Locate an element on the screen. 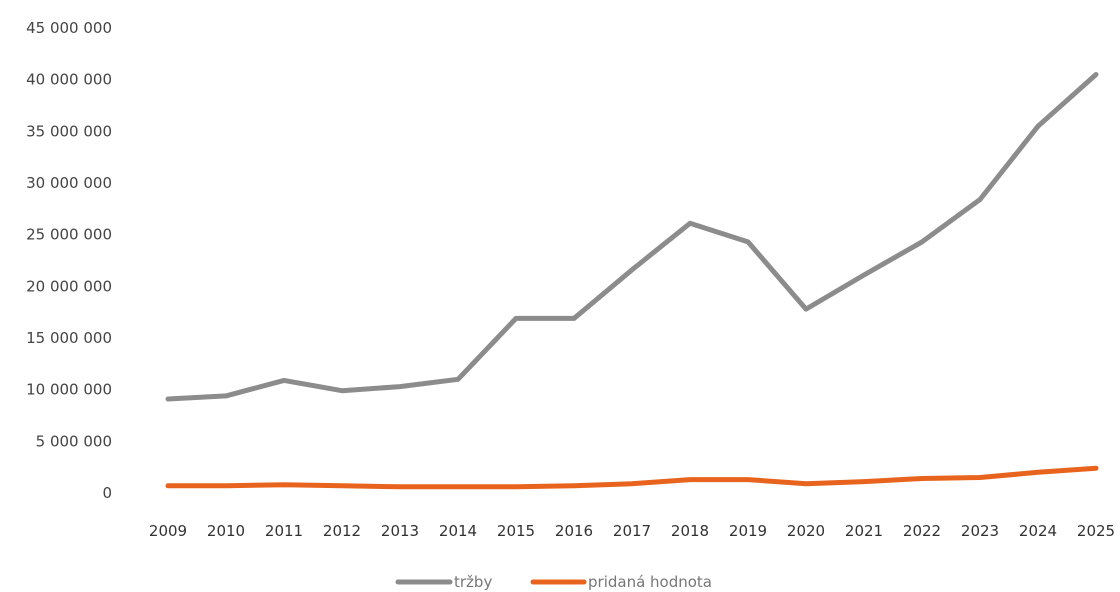 This screenshot has height=592, width=1120. x-tick-label: 2019 is located at coordinates (748, 531).